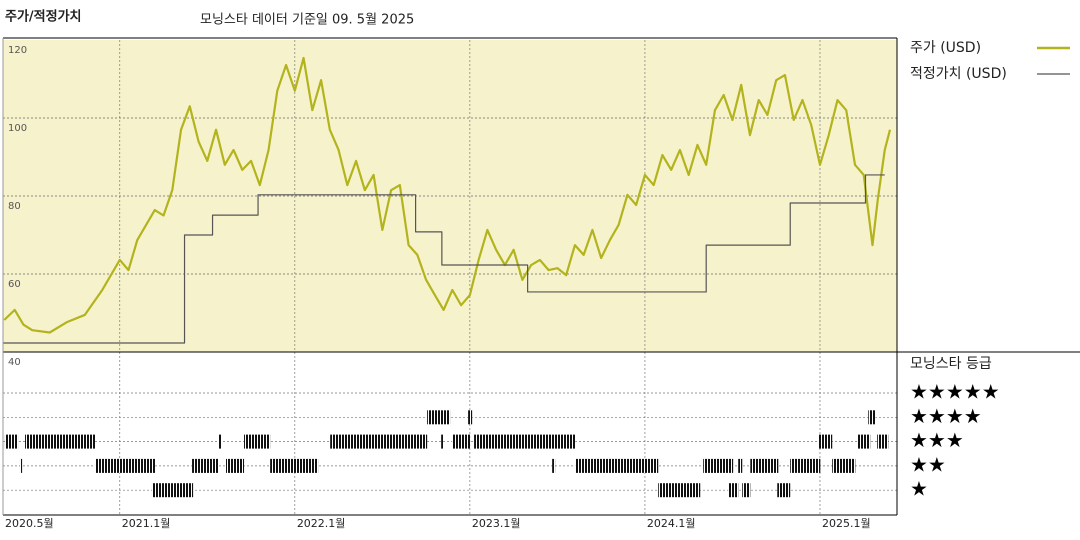 This screenshot has height=540, width=1080. What do you see at coordinates (958, 74) in the screenshot?
I see `legend-label: 적정가치 (USD)` at bounding box center [958, 74].